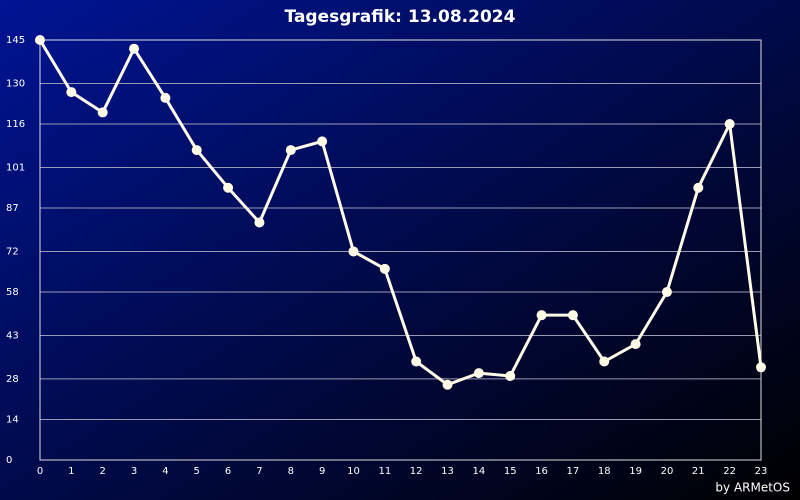 Image resolution: width=800 pixels, height=500 pixels. What do you see at coordinates (635, 471) in the screenshot?
I see `x-tick-label: 19` at bounding box center [635, 471].